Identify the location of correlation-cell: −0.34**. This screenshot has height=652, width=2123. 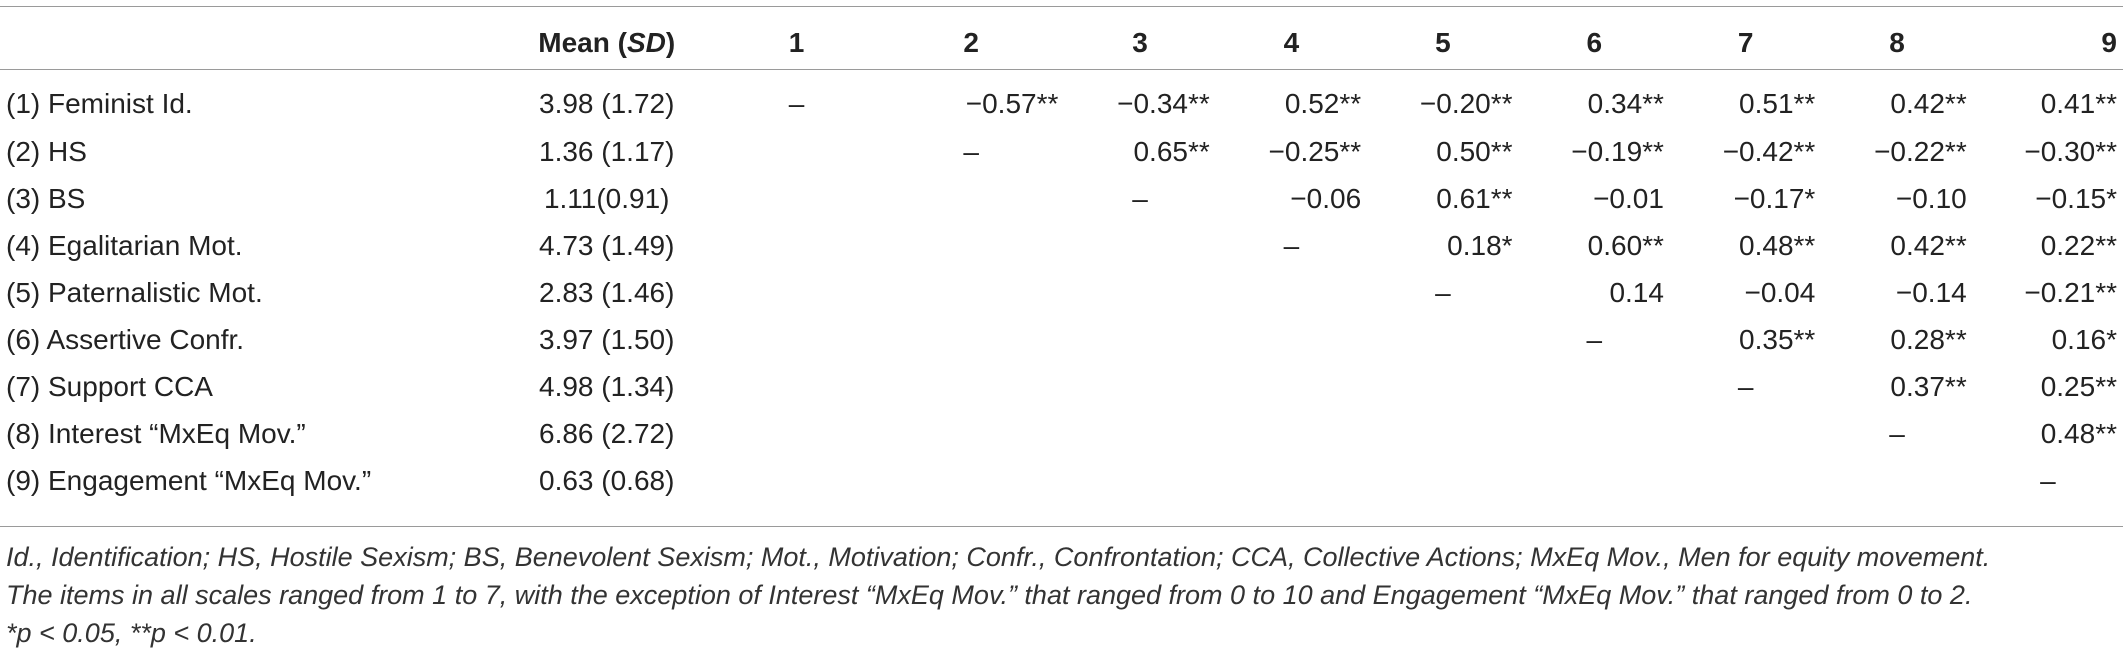
(1163, 103).